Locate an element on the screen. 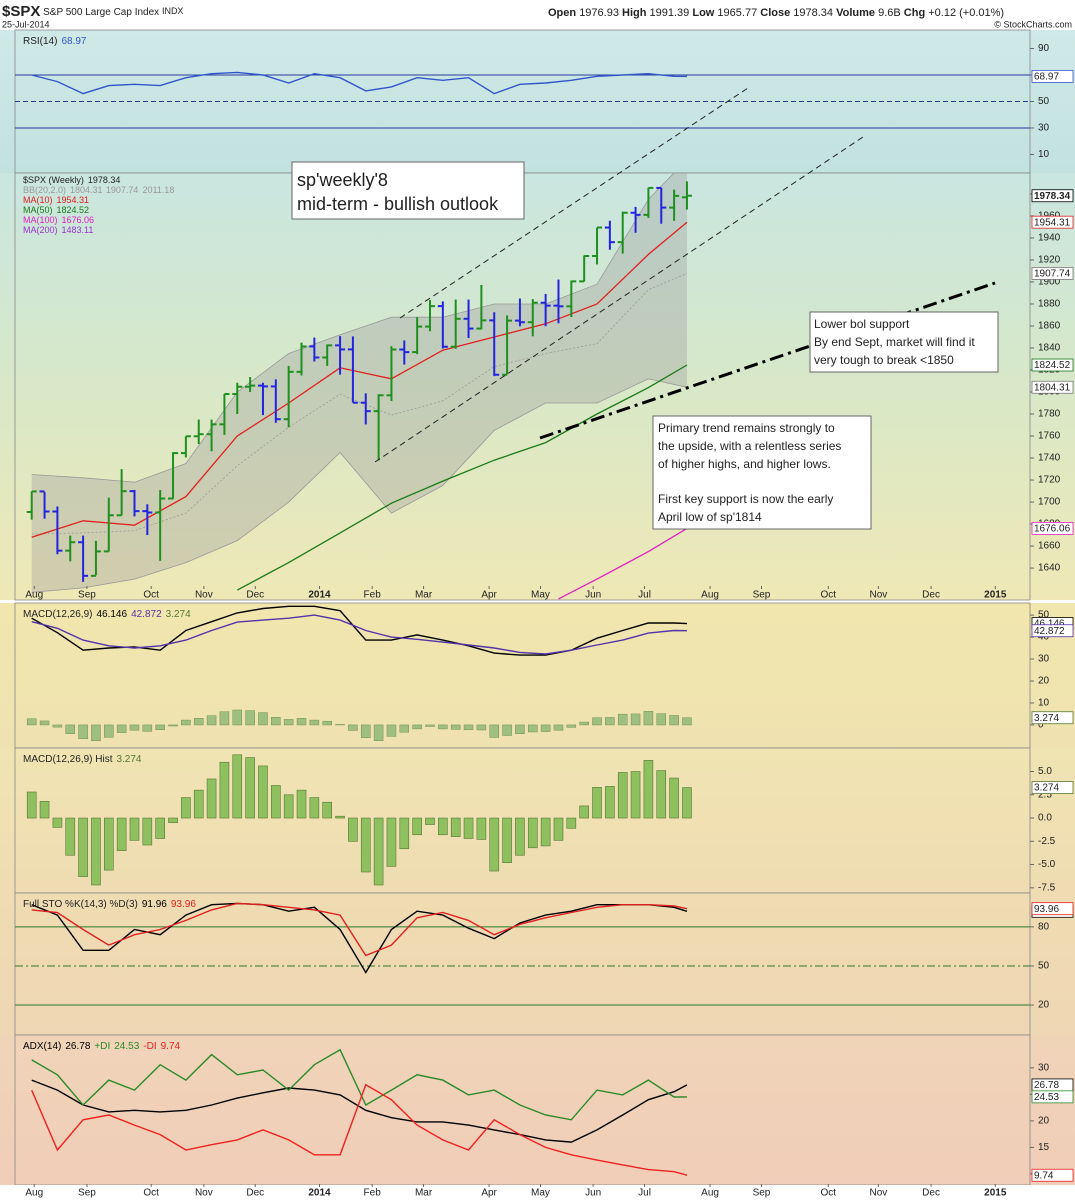  x-tick-label: Mar is located at coordinates (424, 1193).